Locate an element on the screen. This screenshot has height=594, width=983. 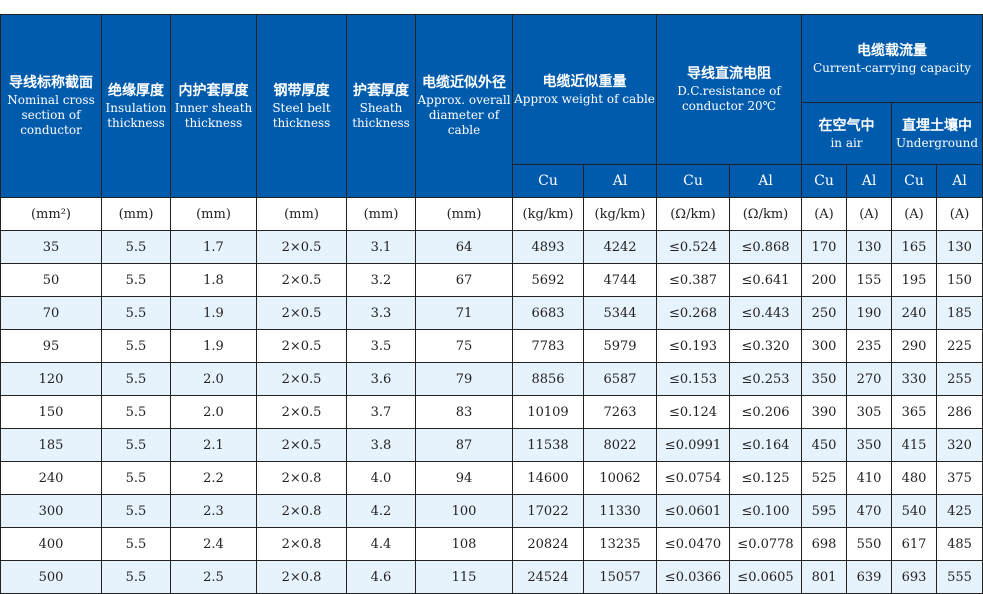
table-cell: 185 is located at coordinates (51, 445).